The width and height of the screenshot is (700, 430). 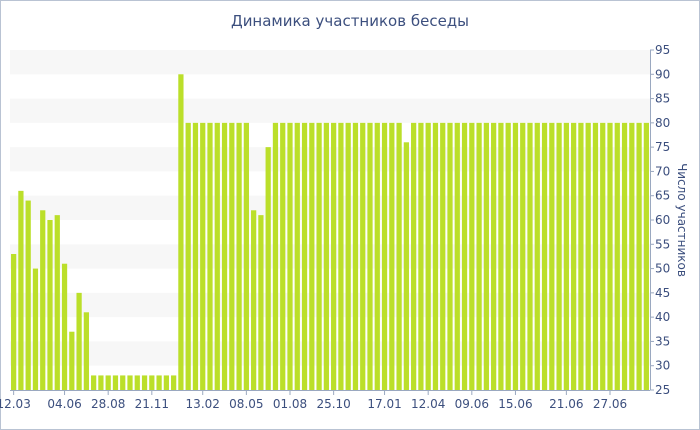 I want to click on x-tick-label: 27.06, so click(x=610, y=404).